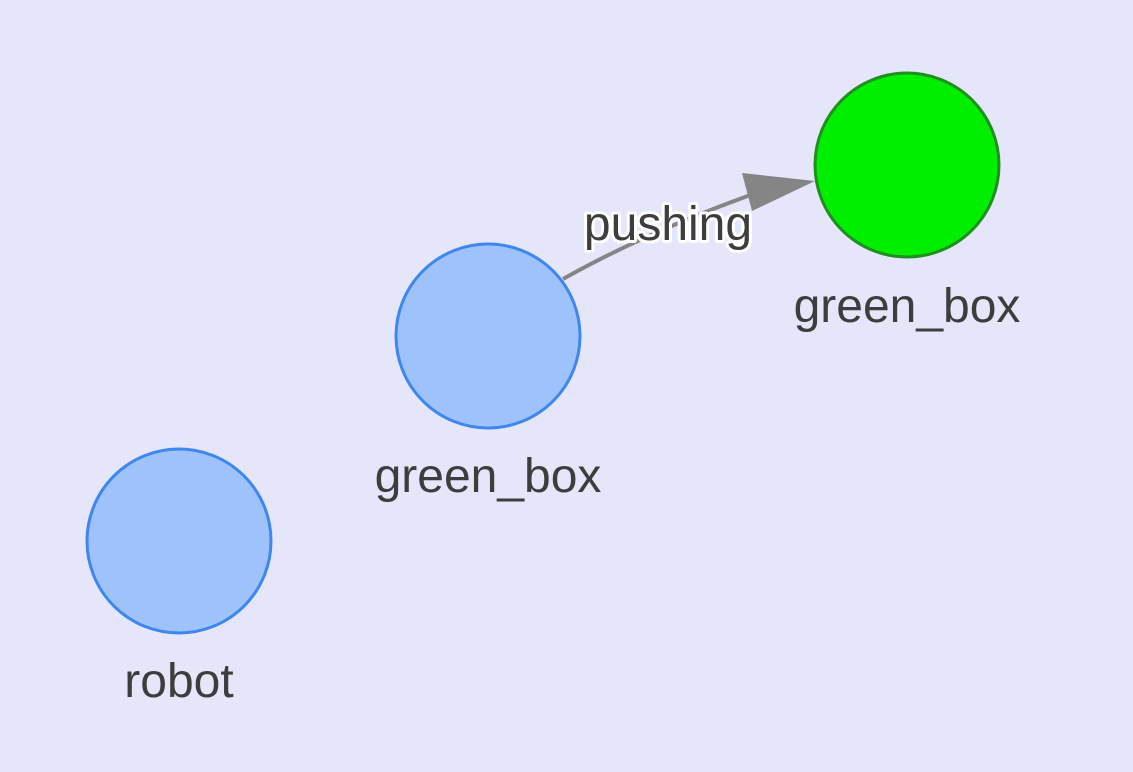  What do you see at coordinates (778, 192) in the screenshot?
I see `arrowhead-icon` at bounding box center [778, 192].